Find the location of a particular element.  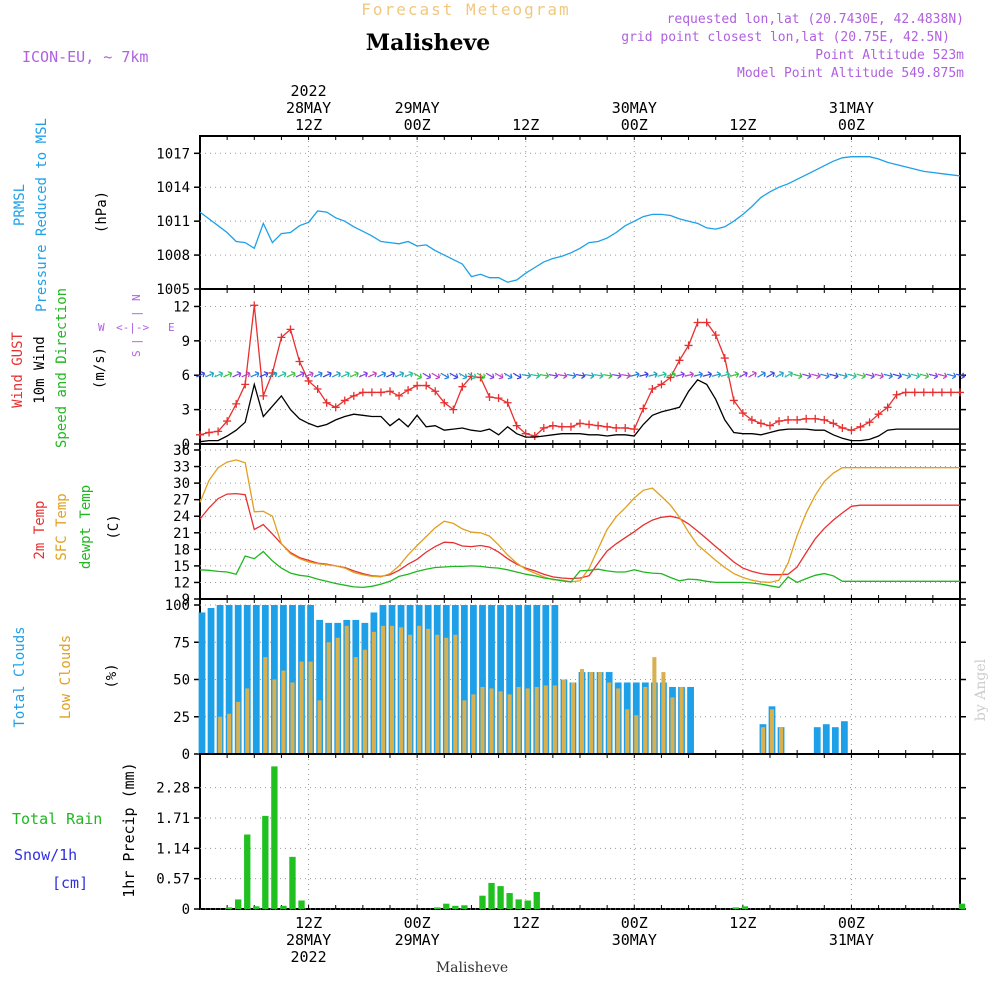

top-axis-label: 00Z is located at coordinates (851, 125).